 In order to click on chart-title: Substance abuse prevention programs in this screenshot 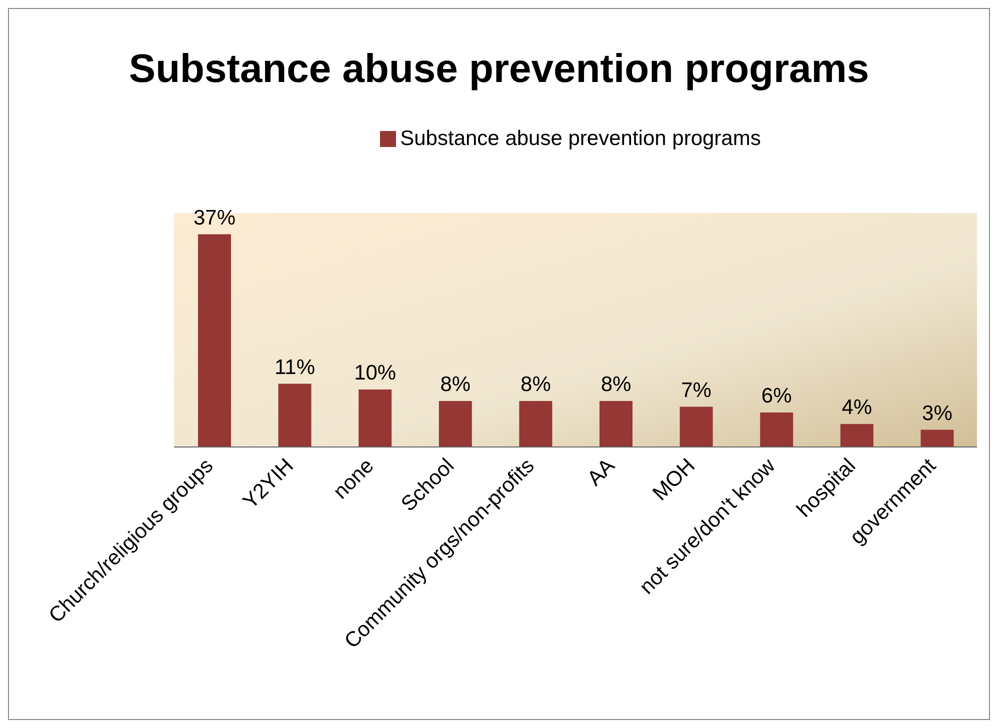, I will do `click(499, 69)`.